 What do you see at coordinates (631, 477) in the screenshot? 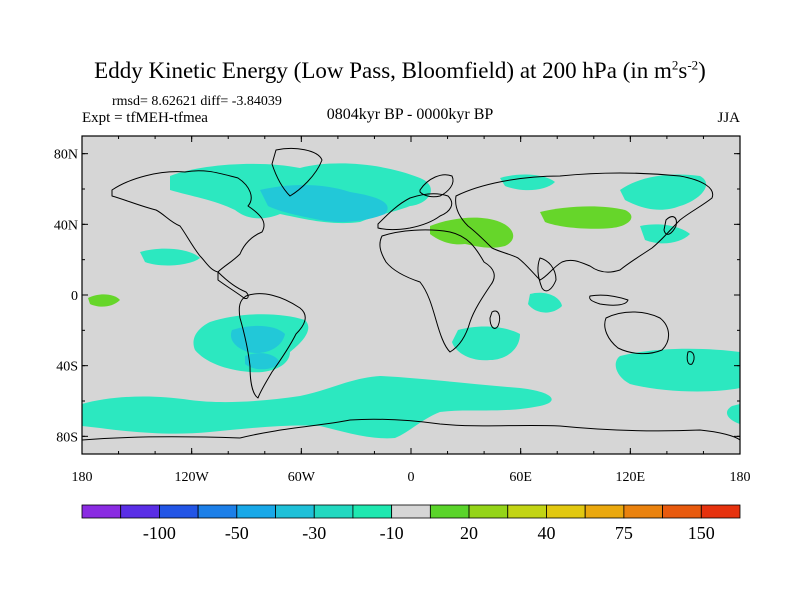
I see `lon-label: 120E` at bounding box center [631, 477].